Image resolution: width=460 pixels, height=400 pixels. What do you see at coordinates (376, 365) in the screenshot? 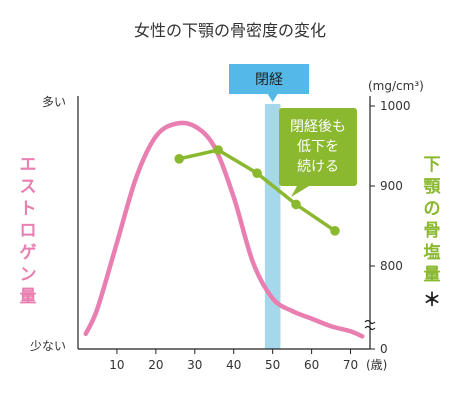
I see `x-unit-label: (歳)` at bounding box center [376, 365].